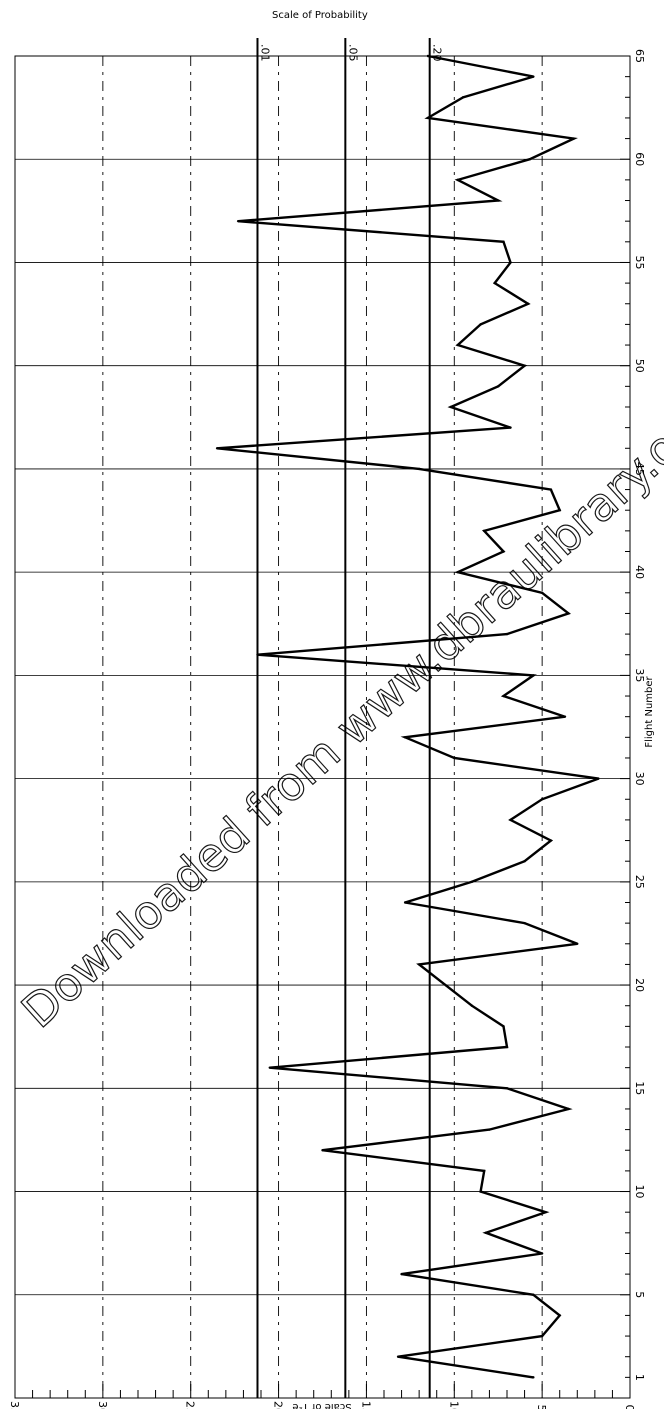 This screenshot has width=664, height=1409. Describe the element at coordinates (14, 1405) in the screenshot. I see `t2e-tick-label: 35` at that location.